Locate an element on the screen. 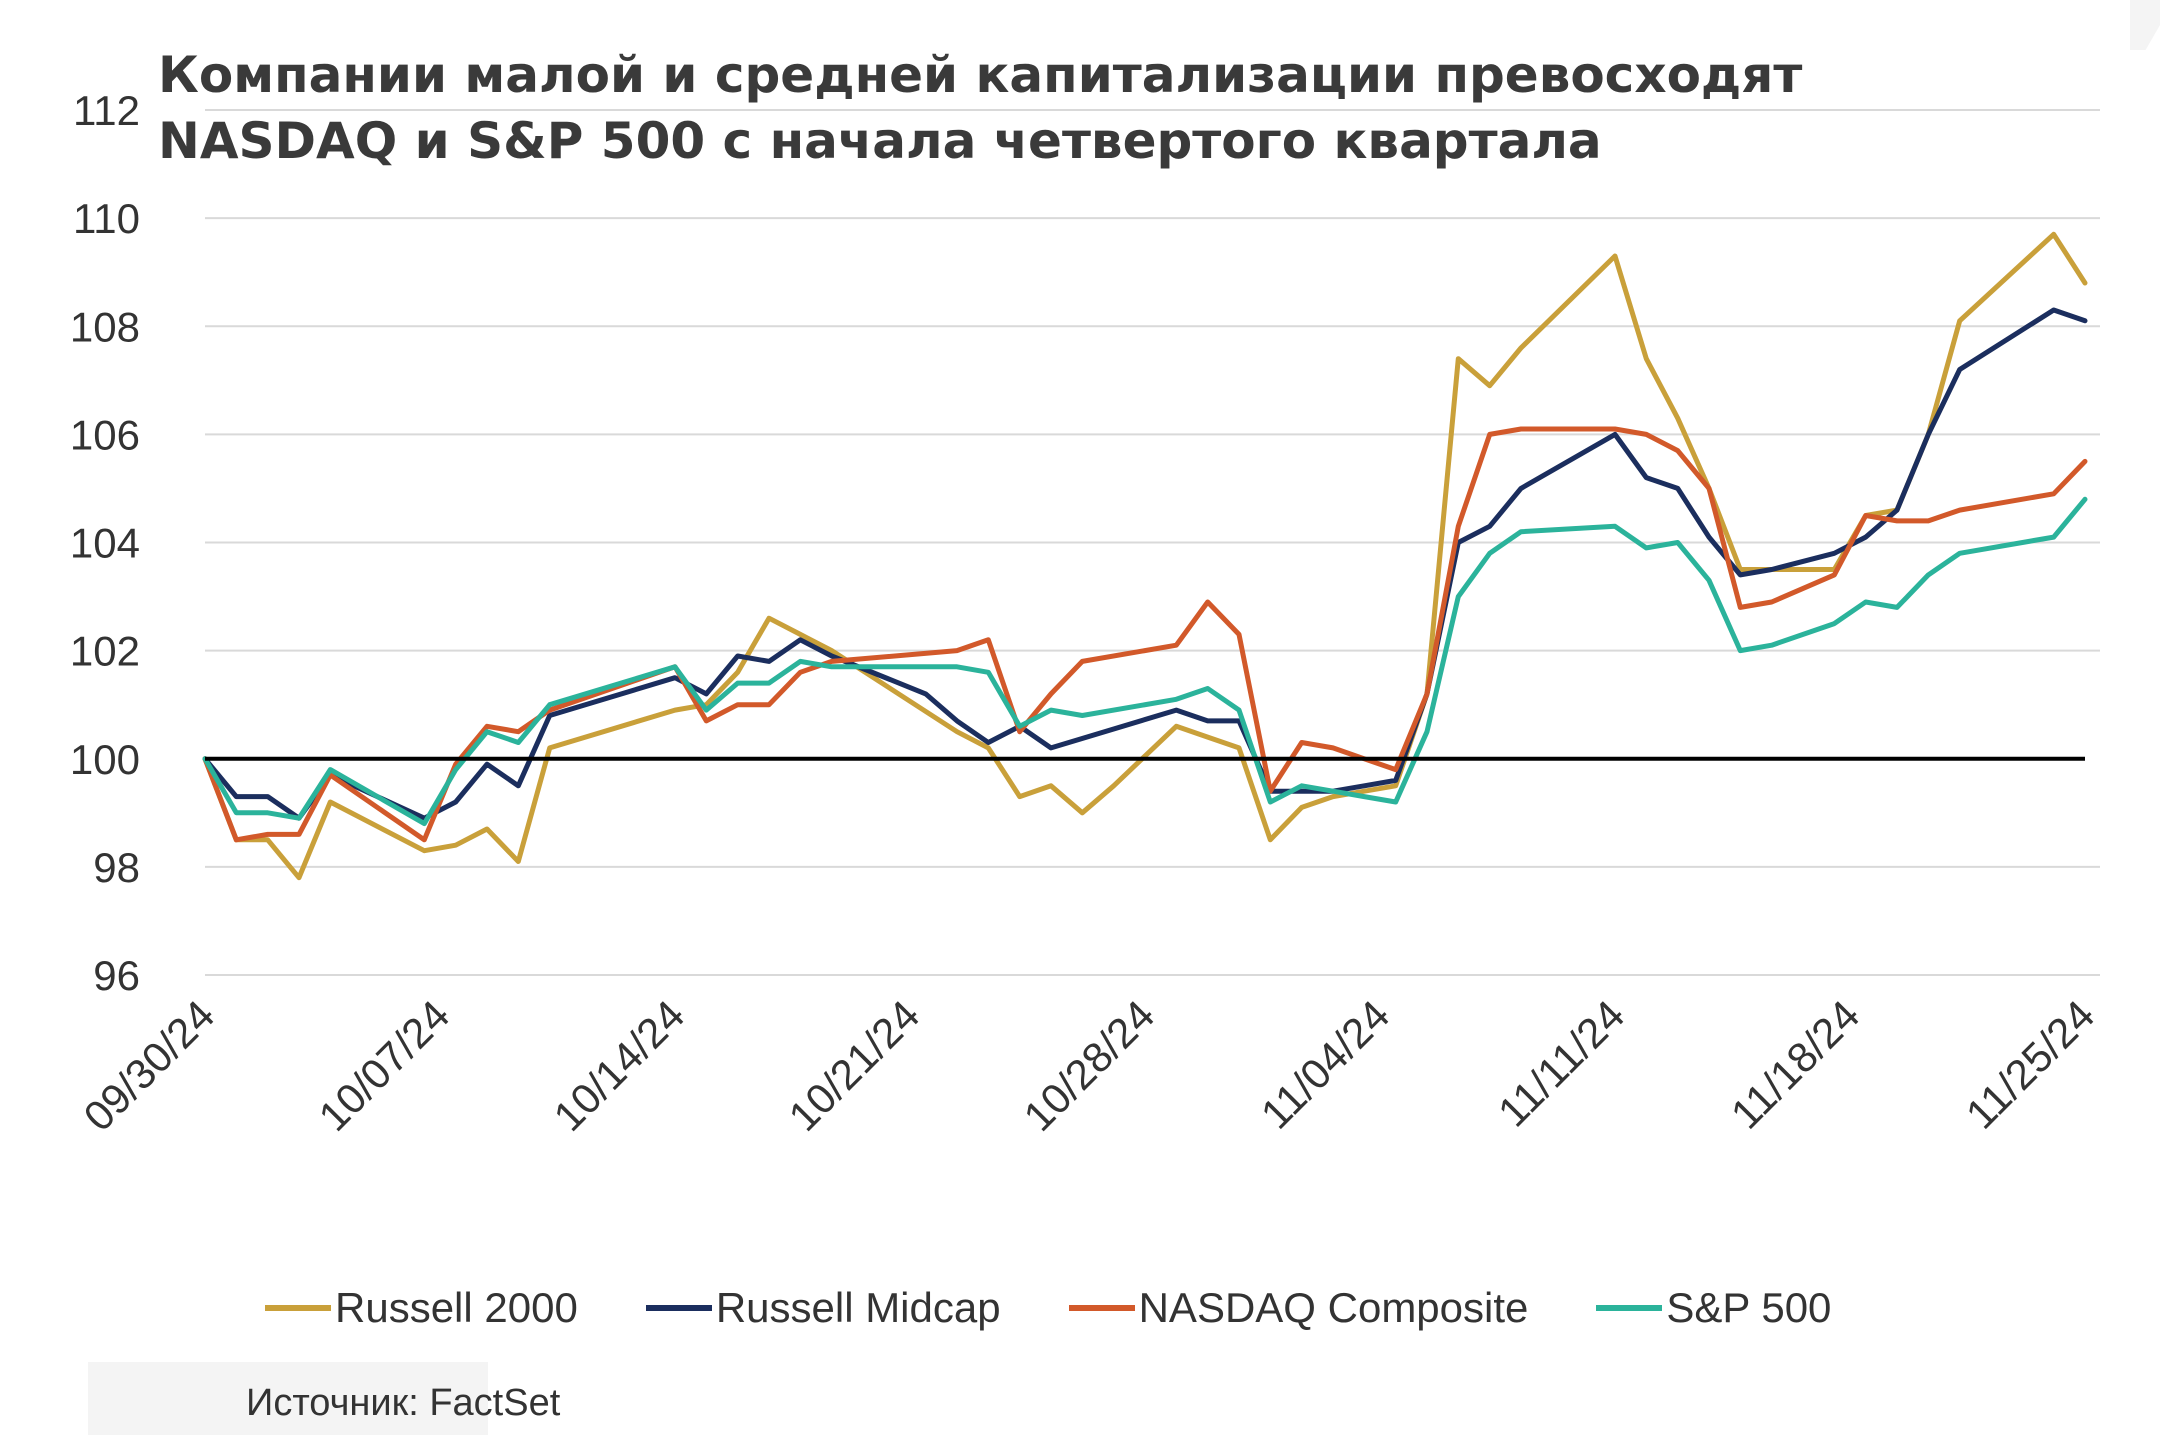 This screenshot has height=1435, width=2160. x-tick-label: 11/18/24 is located at coordinates (1795, 1064).